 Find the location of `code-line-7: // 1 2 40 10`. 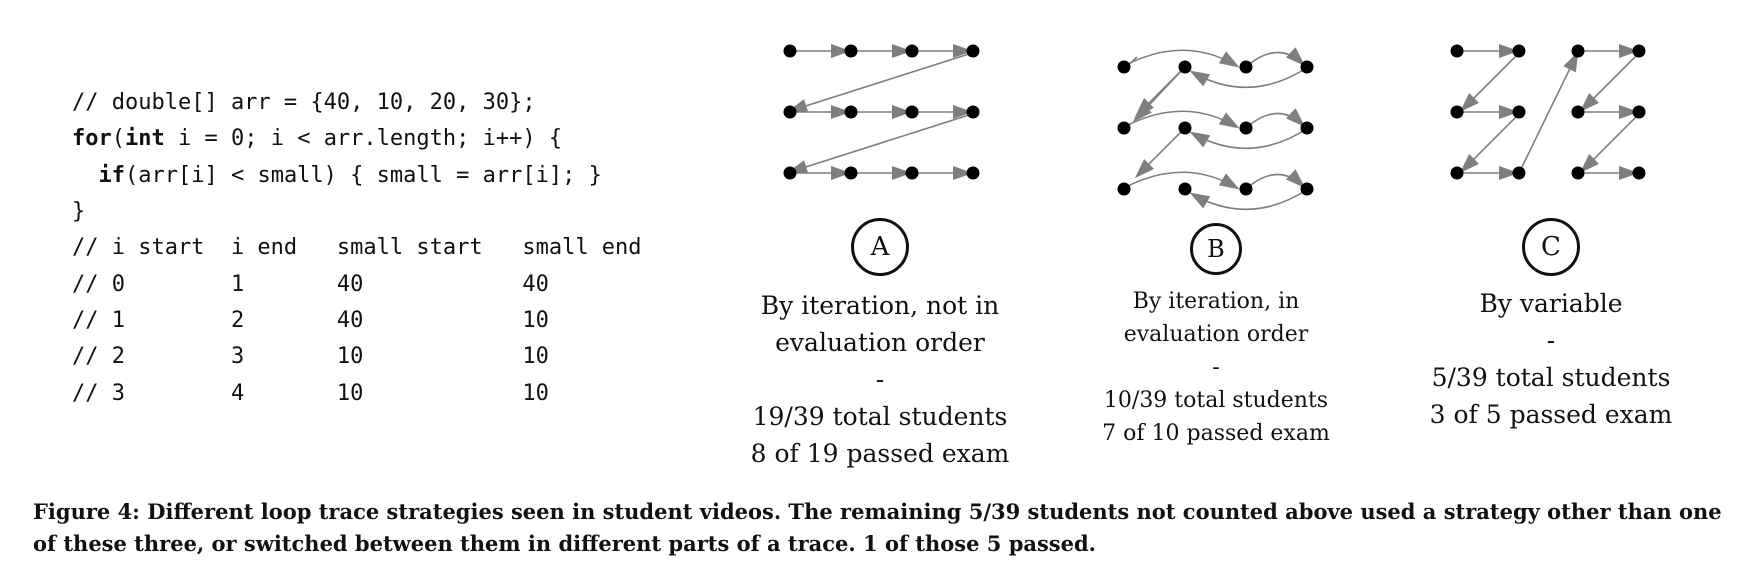

code-line-7: // 1 2 40 10 is located at coordinates (310, 320).